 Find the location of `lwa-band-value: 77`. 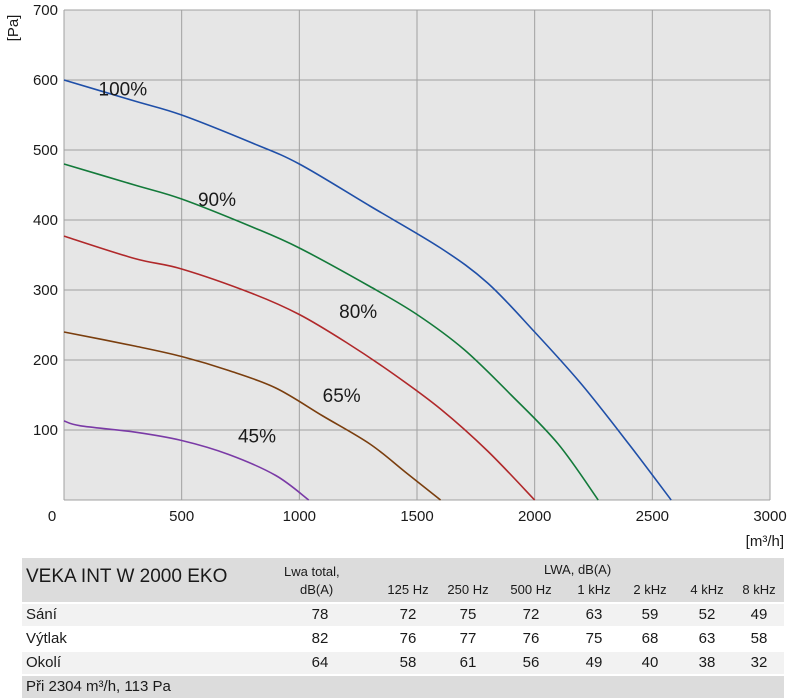

lwa-band-value: 77 is located at coordinates (468, 638).